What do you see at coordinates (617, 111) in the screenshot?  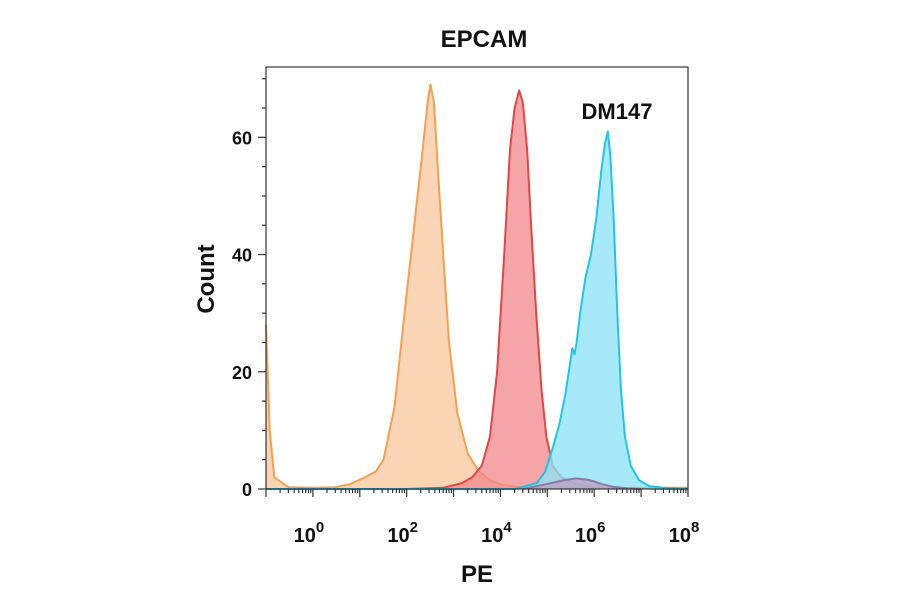 I see `sample-annotation: DM147` at bounding box center [617, 111].